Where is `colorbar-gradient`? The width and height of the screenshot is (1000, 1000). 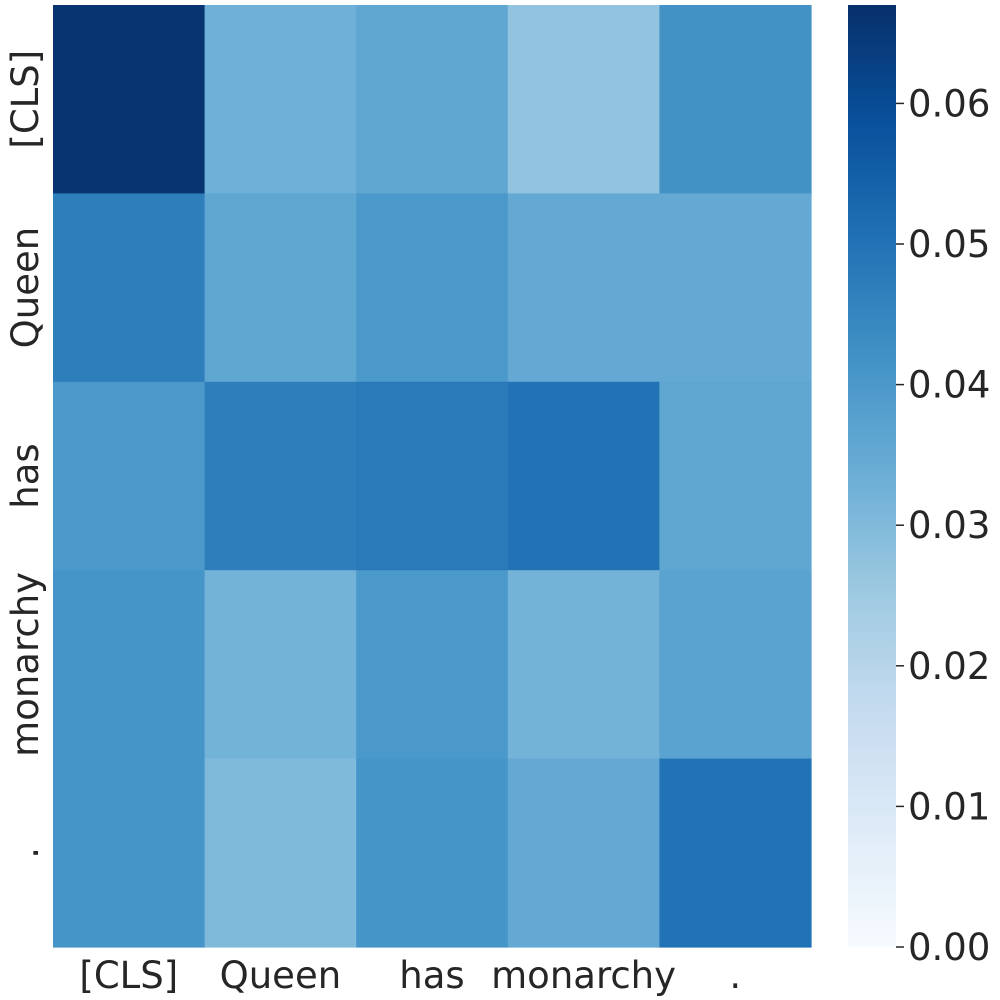
colorbar-gradient is located at coordinates (872, 476).